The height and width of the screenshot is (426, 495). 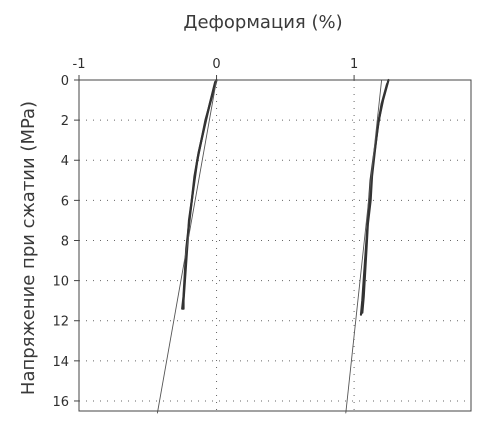 What do you see at coordinates (60, 402) in the screenshot?
I see `y-tick-label: 16` at bounding box center [60, 402].